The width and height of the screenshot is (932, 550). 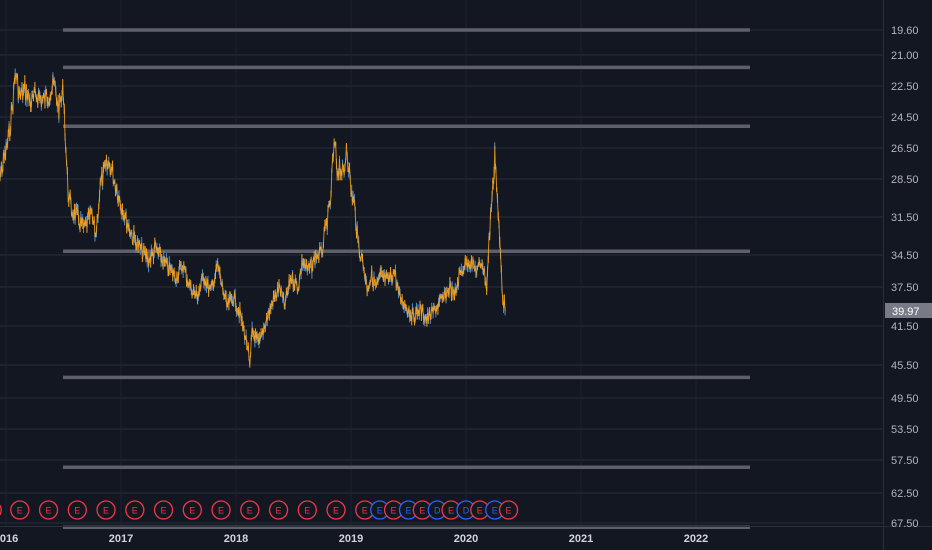 I want to click on y-tick-label: 21.00, so click(x=905, y=56).